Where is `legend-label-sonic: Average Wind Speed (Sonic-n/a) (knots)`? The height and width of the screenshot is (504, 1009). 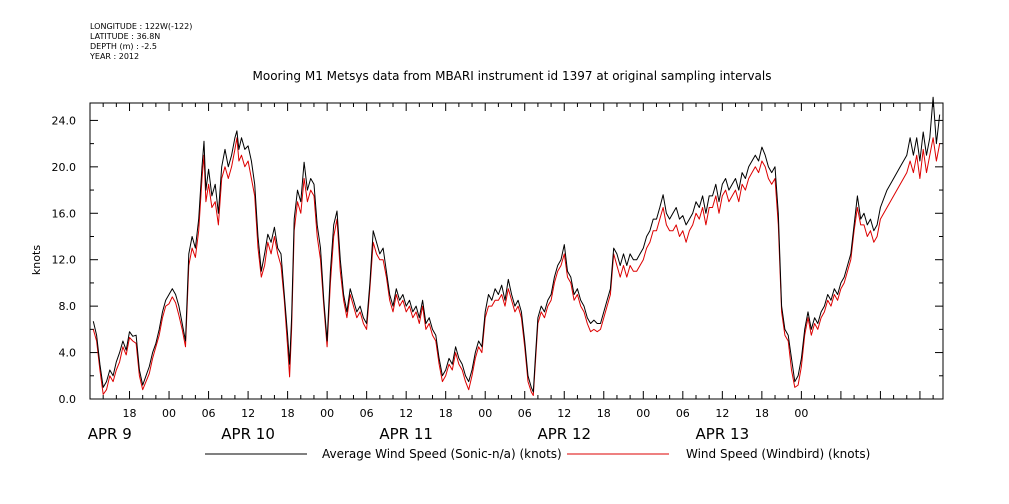 legend-label-sonic: Average Wind Speed (Sonic-n/a) (knots) is located at coordinates (442, 454).